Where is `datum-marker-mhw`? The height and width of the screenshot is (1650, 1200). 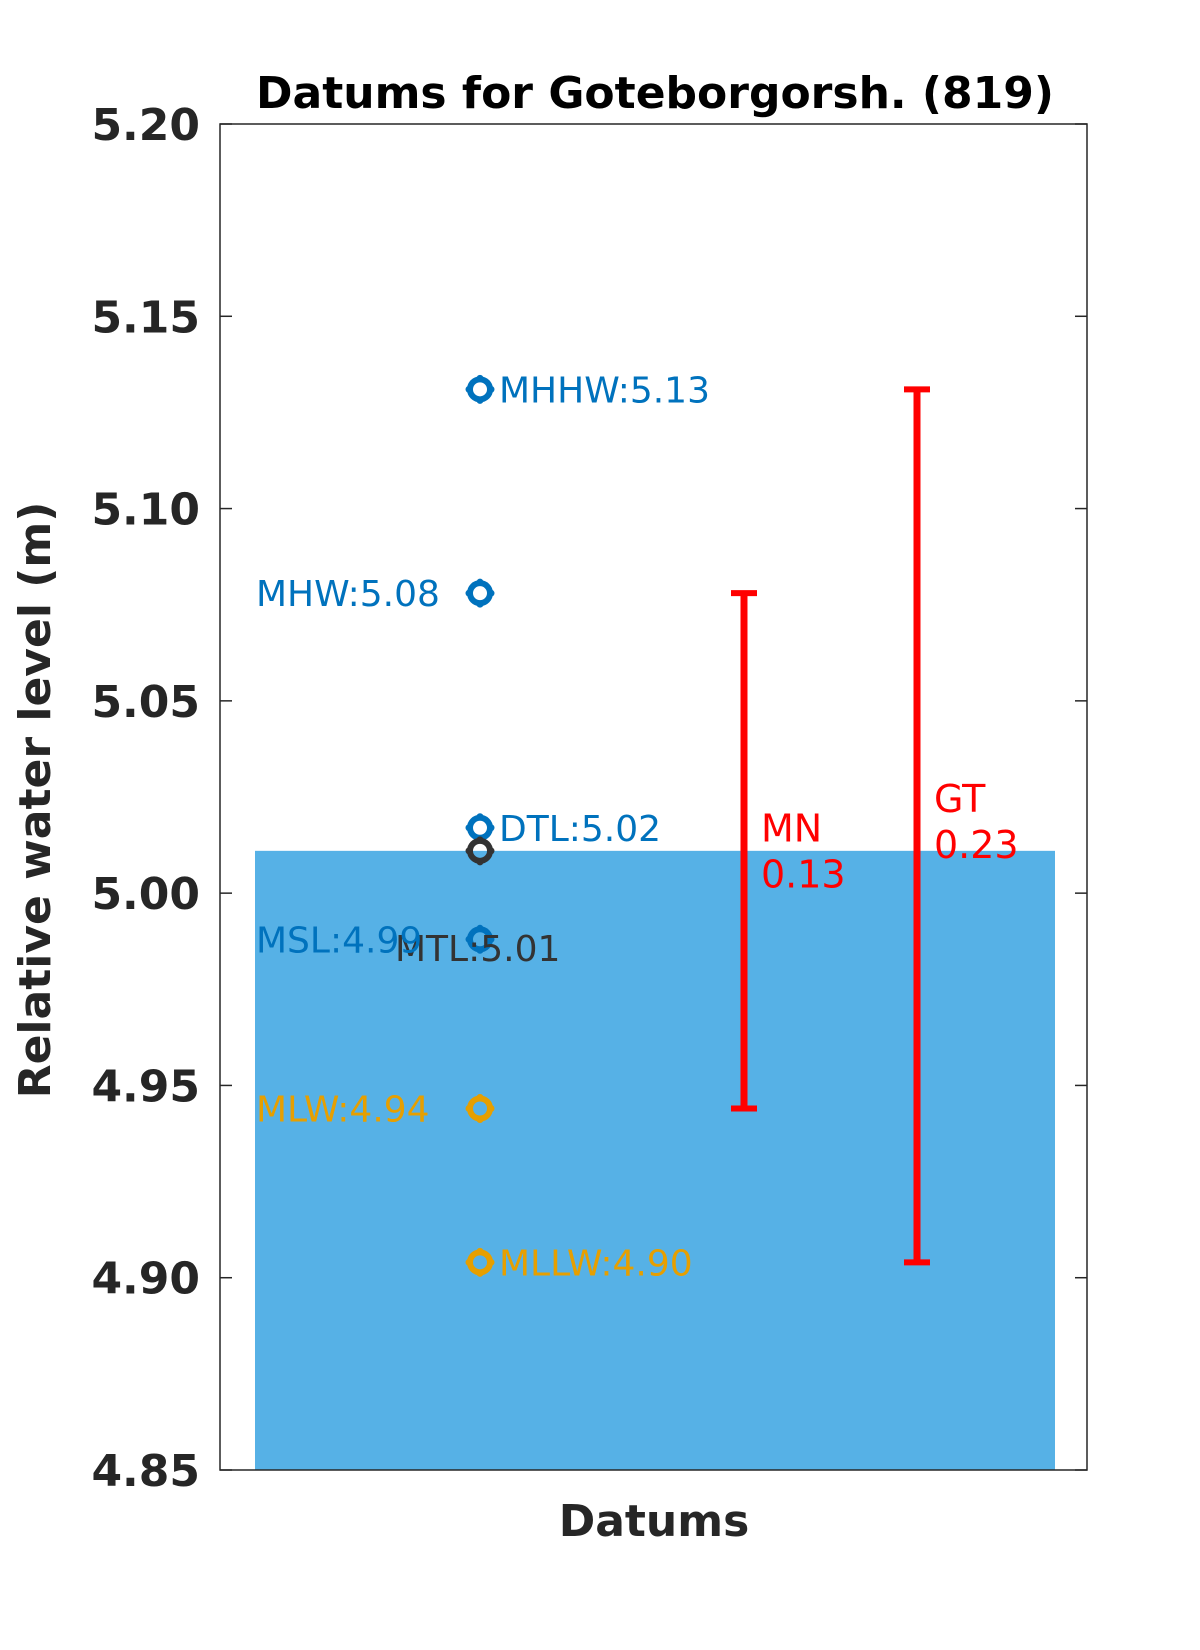 datum-marker-mhw is located at coordinates (480, 593).